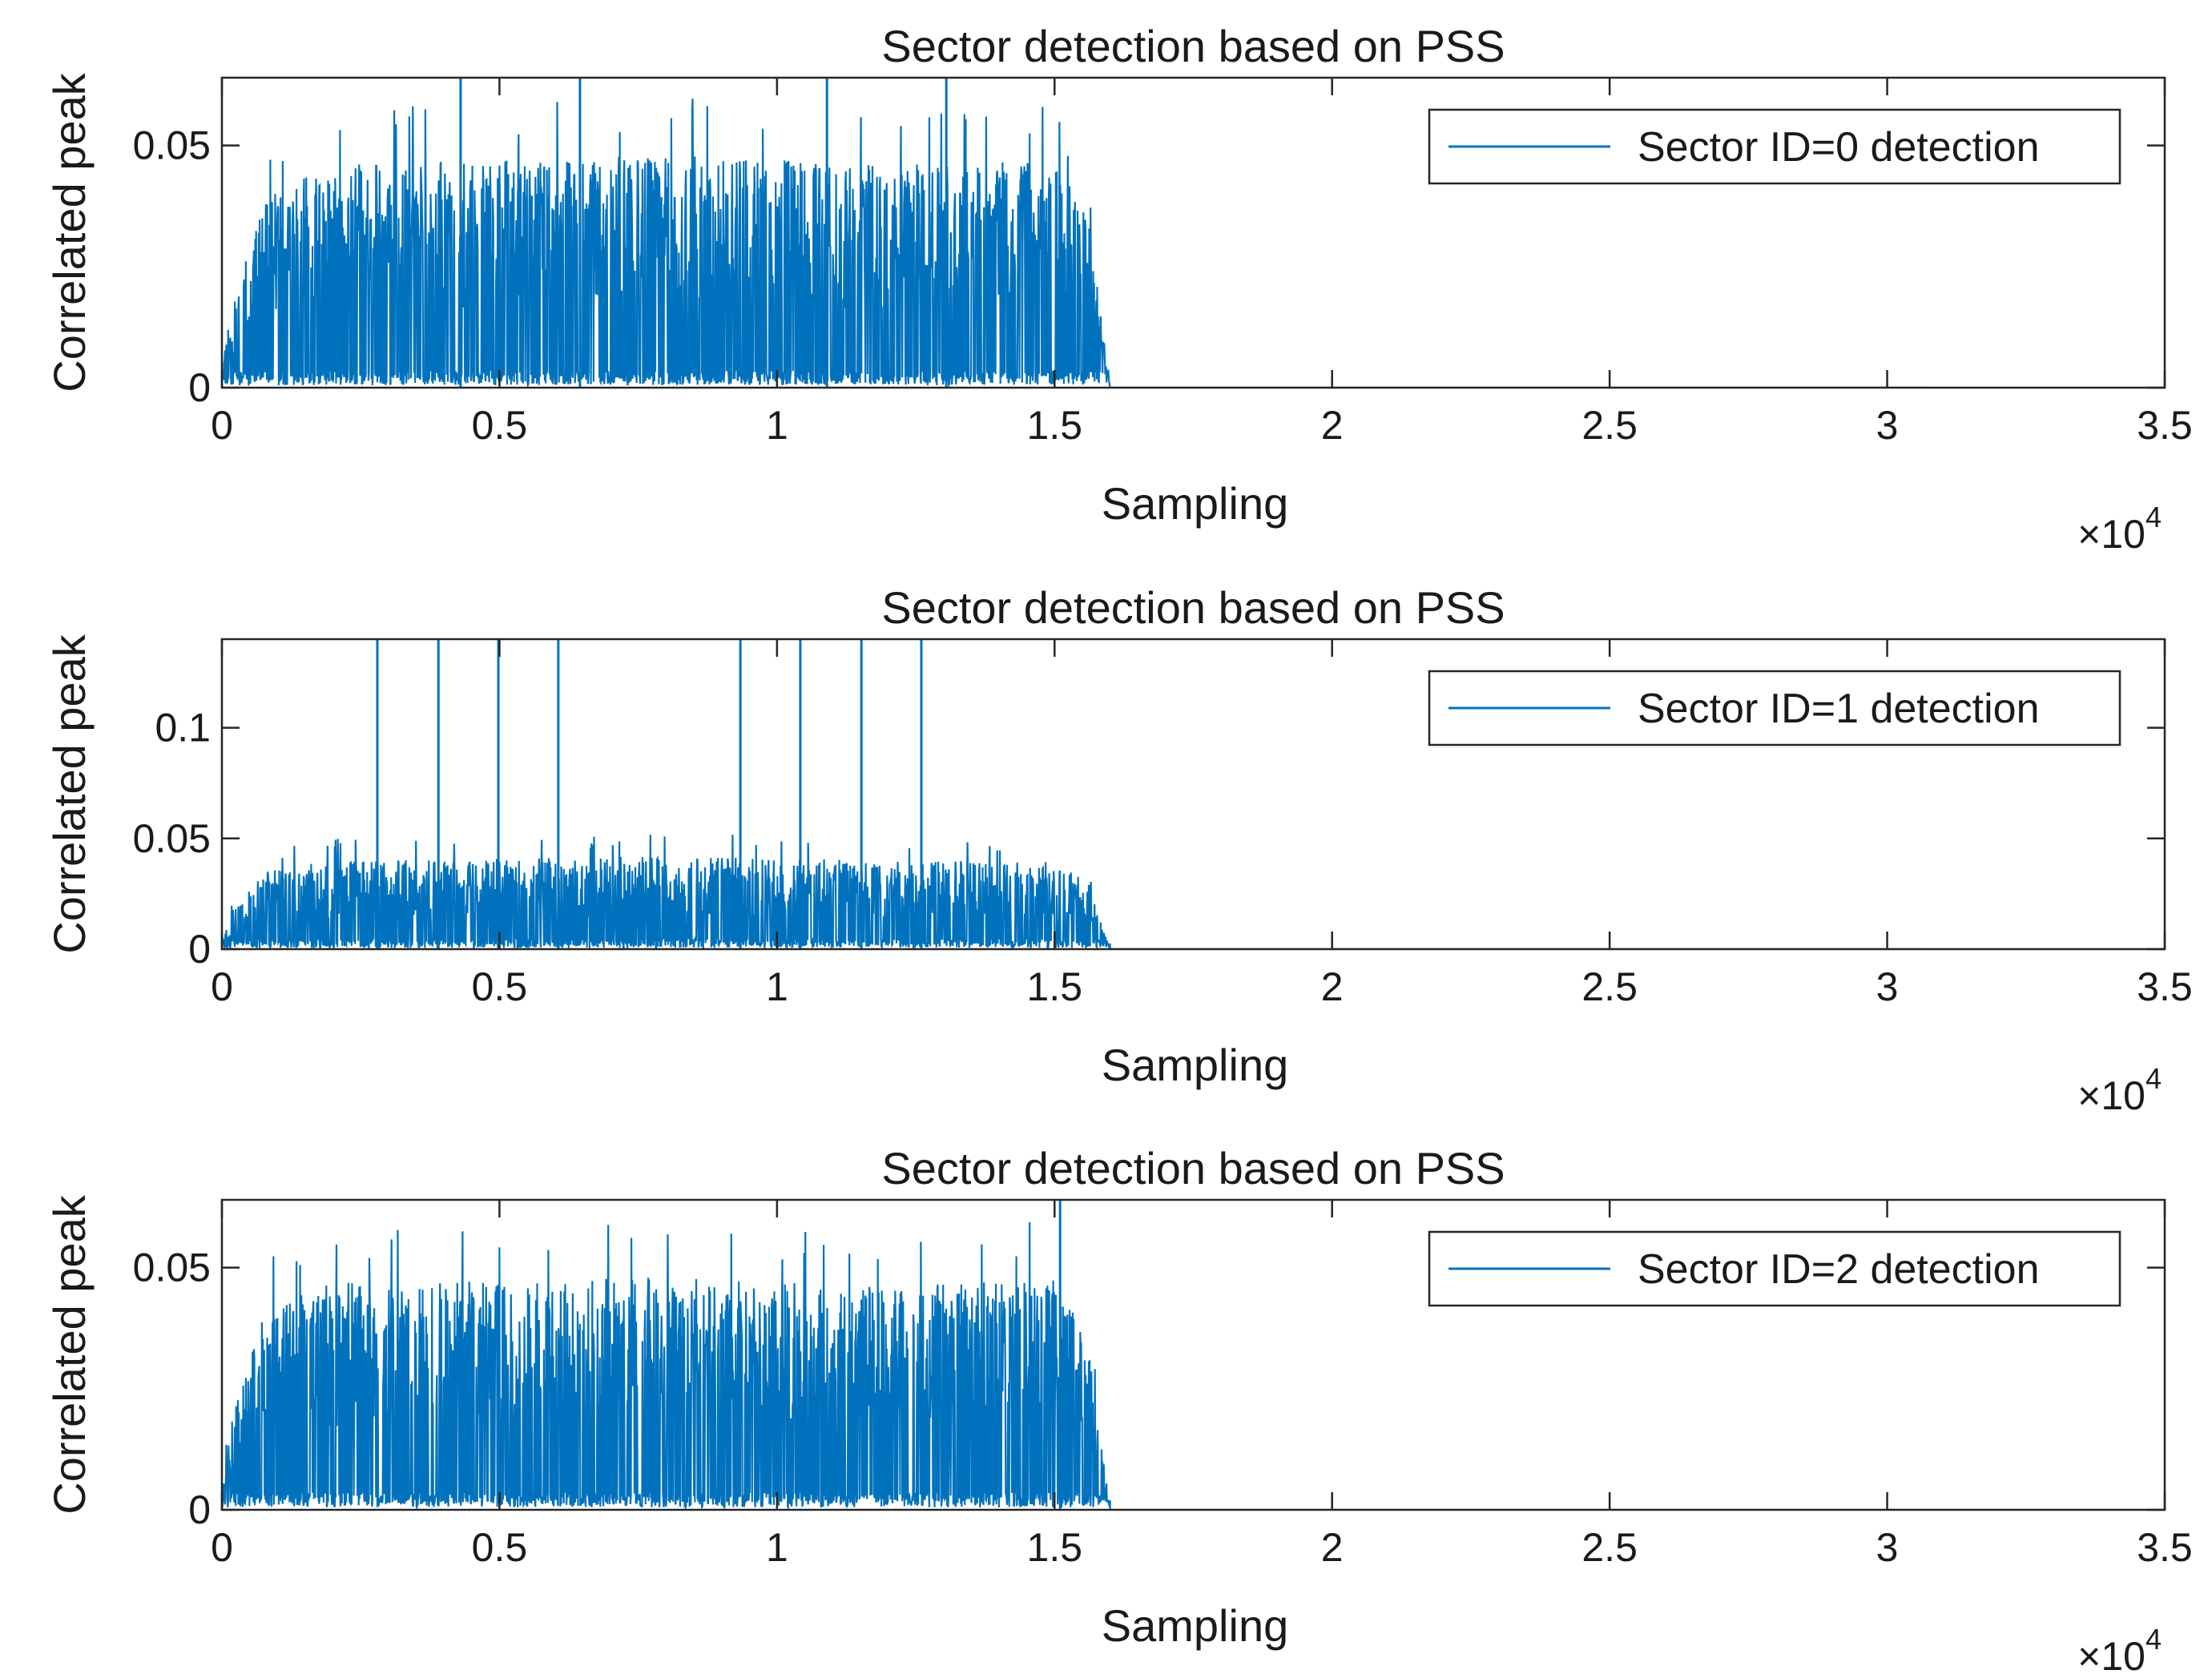  Describe the element at coordinates (1839, 709) in the screenshot. I see `legend-label: Sector ID=1 detection` at that location.